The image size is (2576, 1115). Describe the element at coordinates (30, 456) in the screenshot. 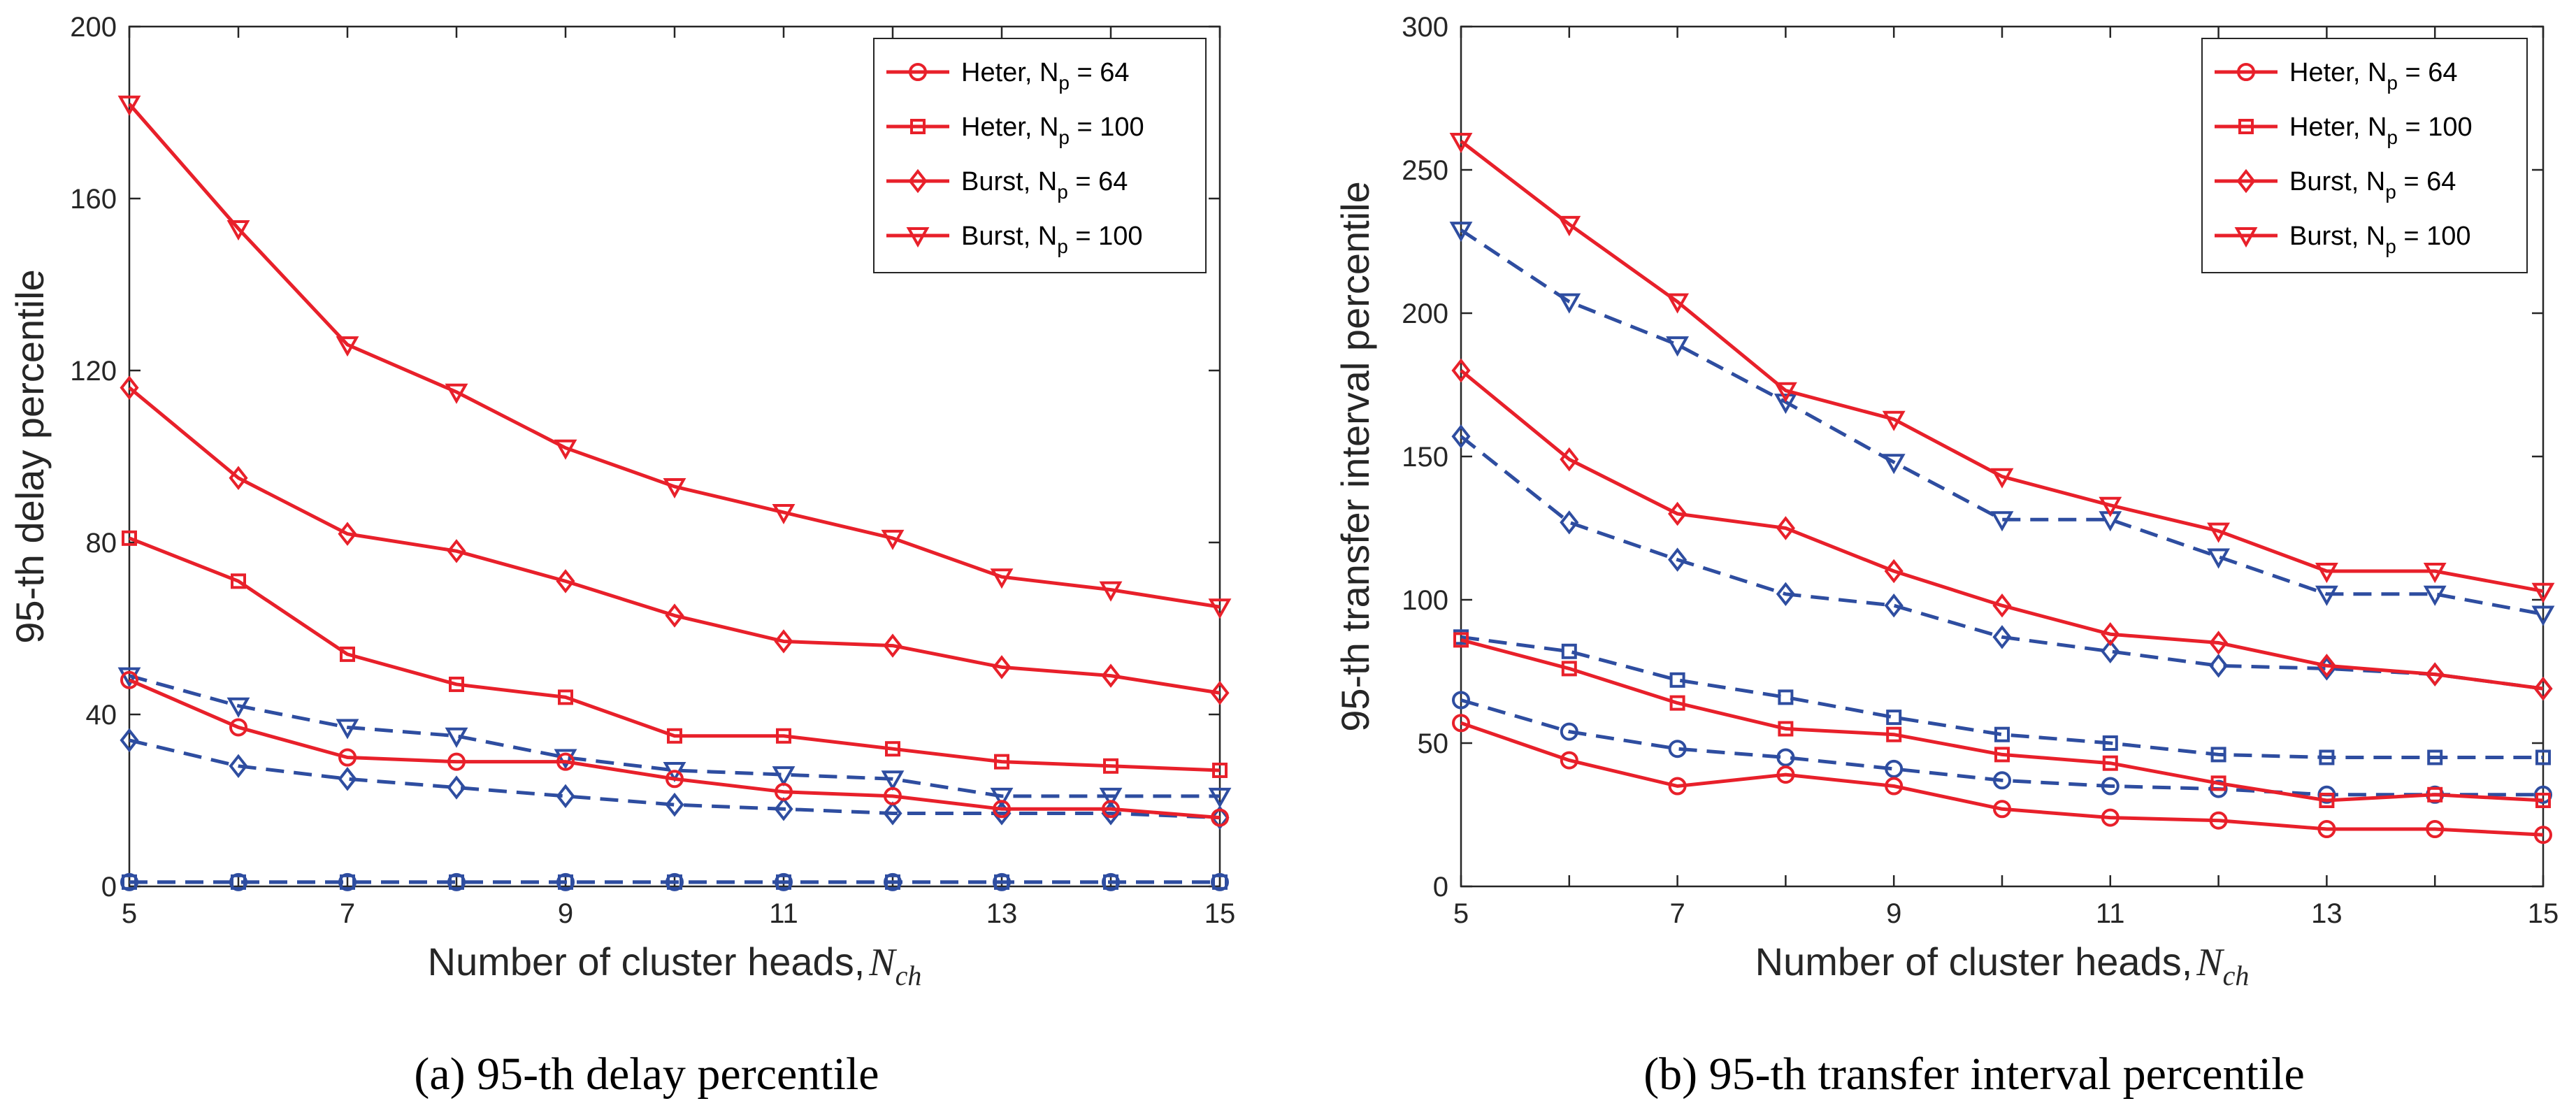

I see `y-axis-title: 95-th delay percentile` at that location.